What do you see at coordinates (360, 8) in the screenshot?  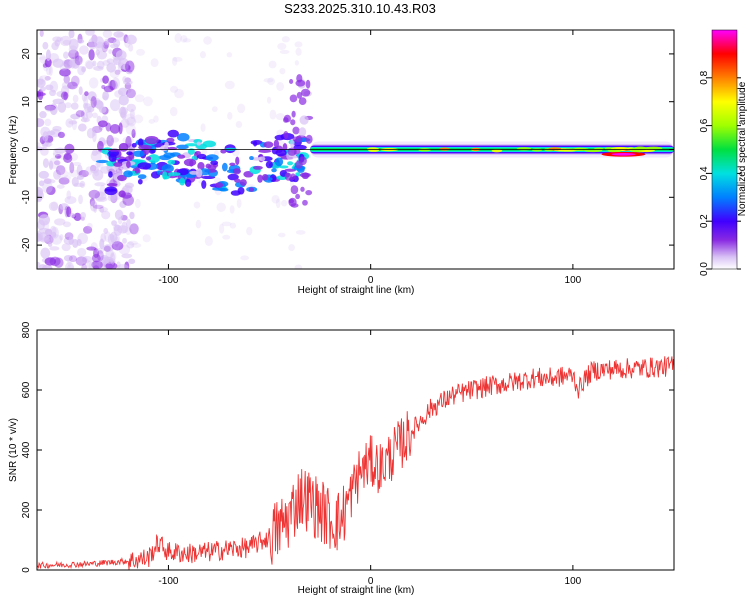 I see `chart-title: S233.2025.310.10.43.R03` at bounding box center [360, 8].